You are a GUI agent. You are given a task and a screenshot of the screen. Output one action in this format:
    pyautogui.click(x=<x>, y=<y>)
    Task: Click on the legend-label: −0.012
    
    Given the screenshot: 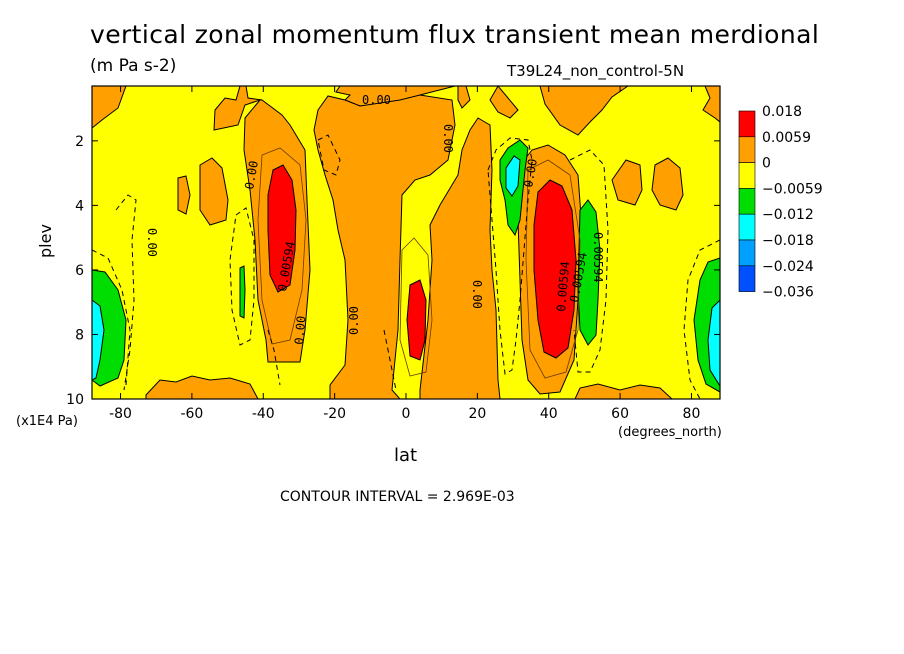 What is the action you would take?
    pyautogui.click(x=788, y=215)
    